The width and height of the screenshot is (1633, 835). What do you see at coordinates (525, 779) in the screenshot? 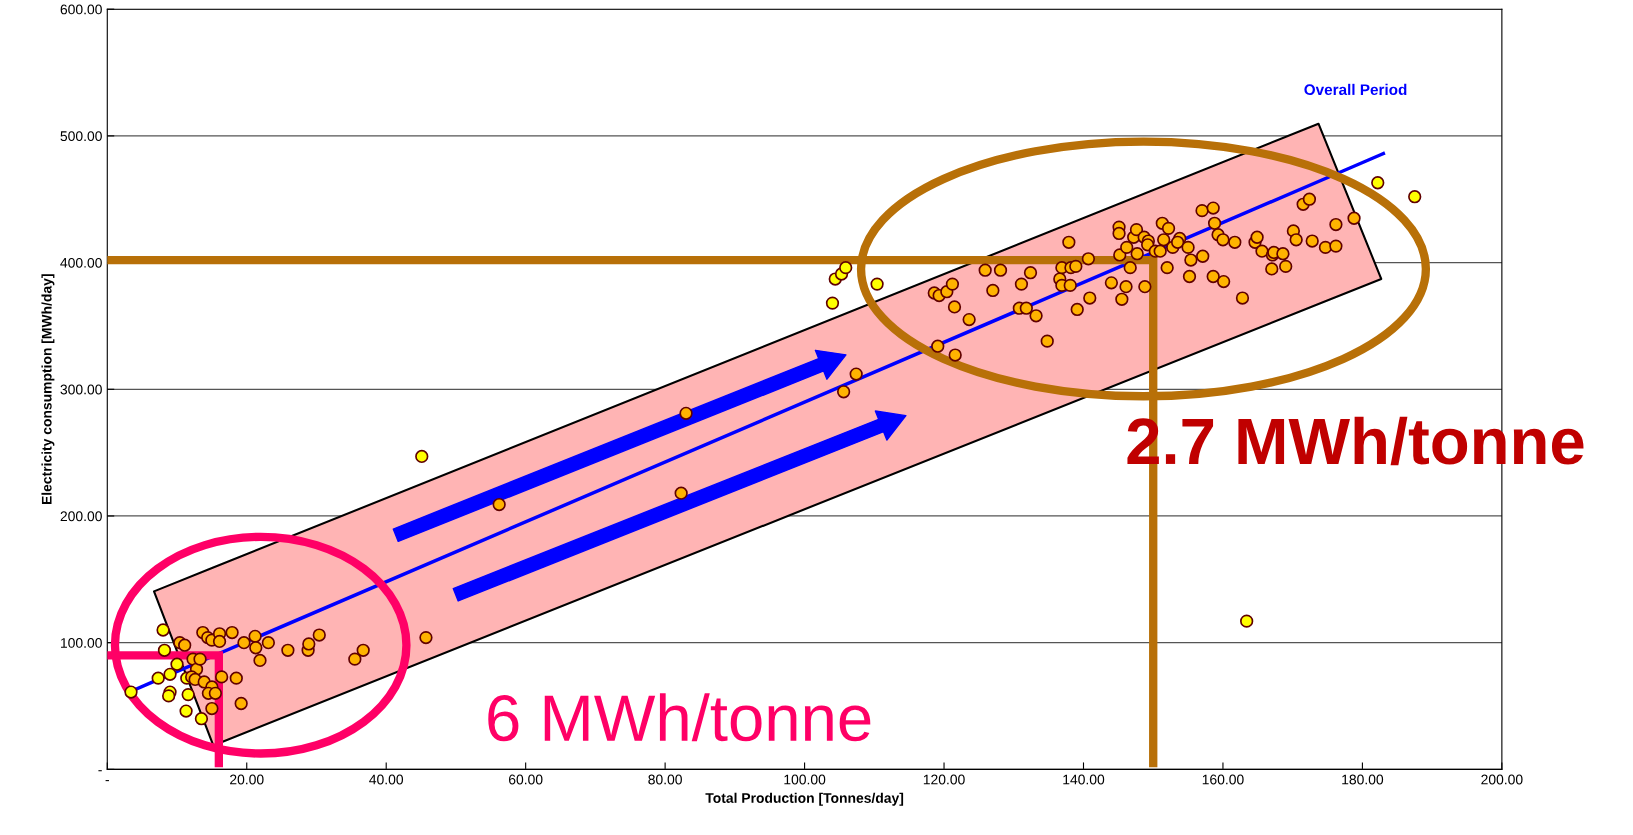
I see `x-tick-label: 60.00` at bounding box center [525, 779].